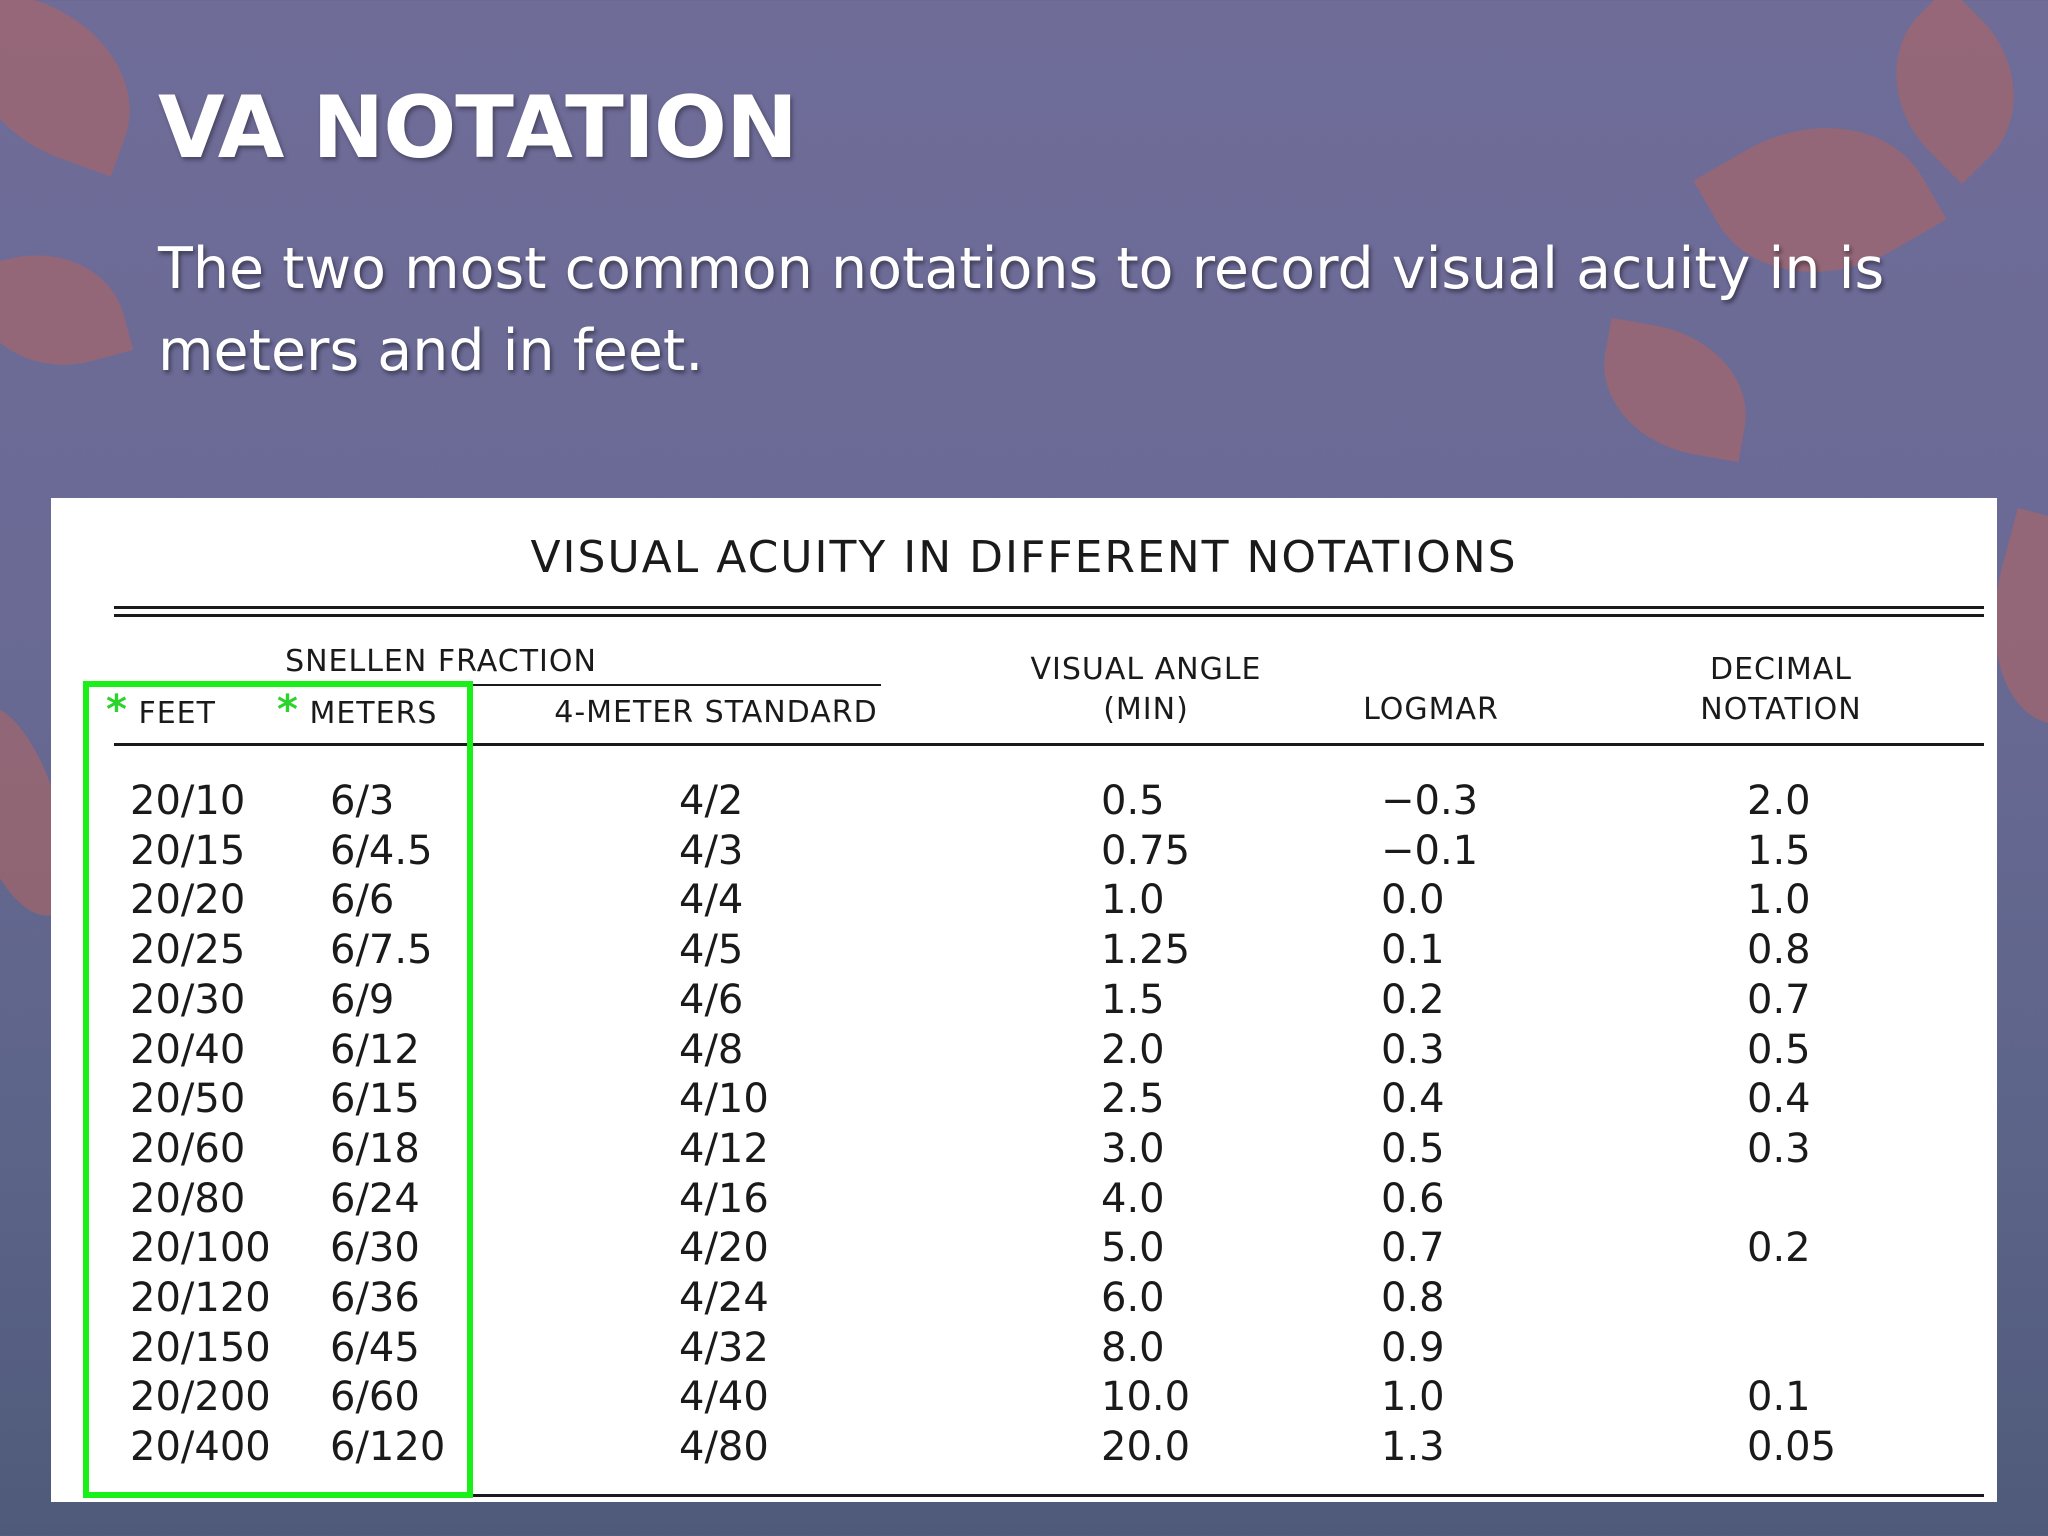 Image resolution: width=2048 pixels, height=1536 pixels. I want to click on header-feet: * FEET, so click(191, 712).